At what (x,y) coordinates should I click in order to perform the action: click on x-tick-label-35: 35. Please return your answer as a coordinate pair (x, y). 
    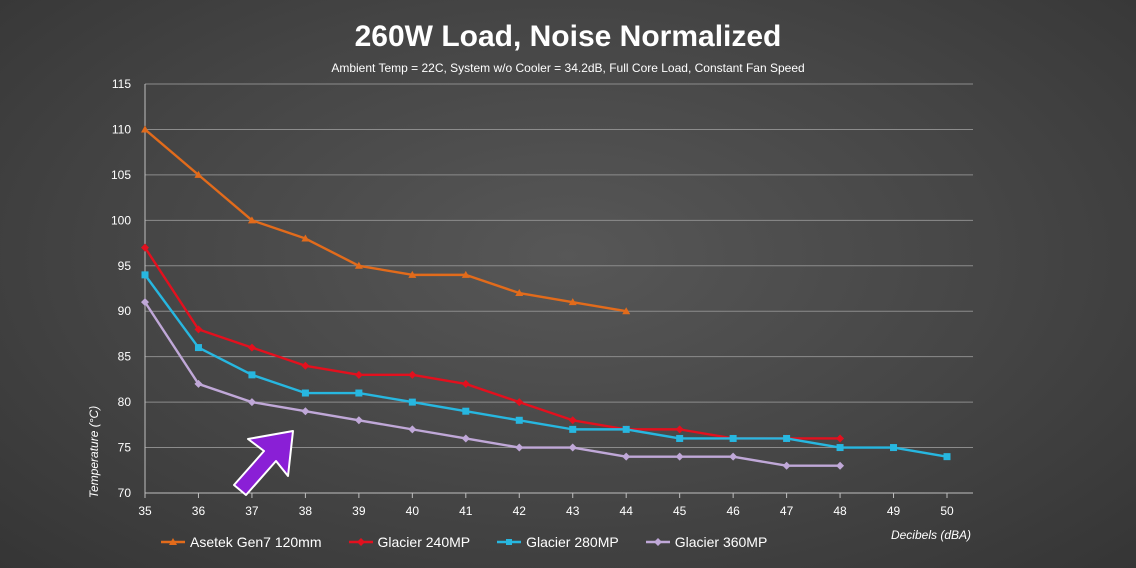
    Looking at the image, I should click on (145, 511).